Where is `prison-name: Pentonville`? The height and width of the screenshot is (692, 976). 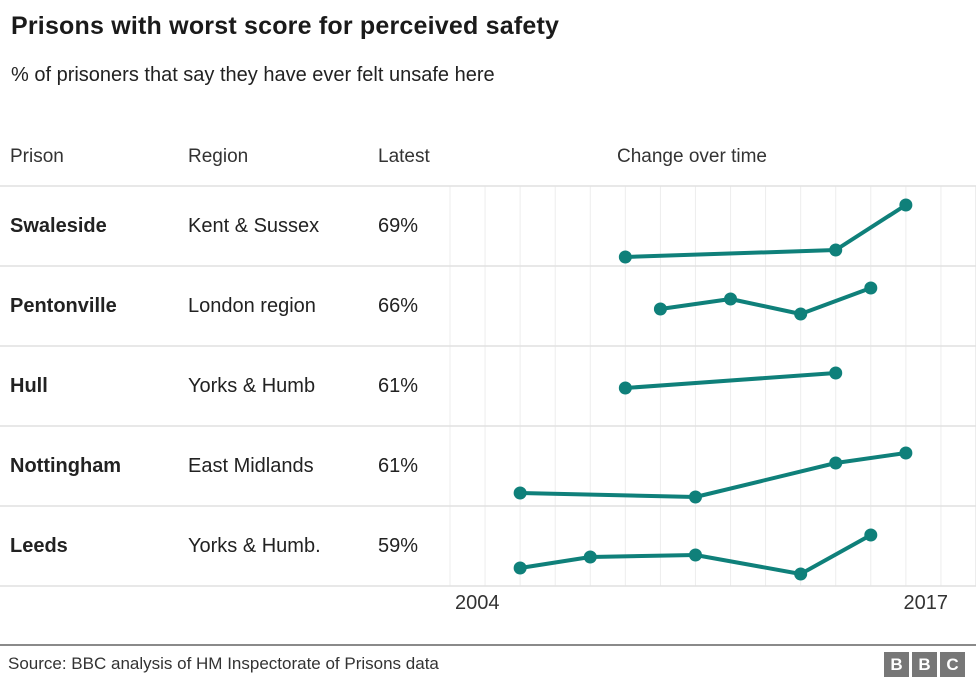 prison-name: Pentonville is located at coordinates (63, 306).